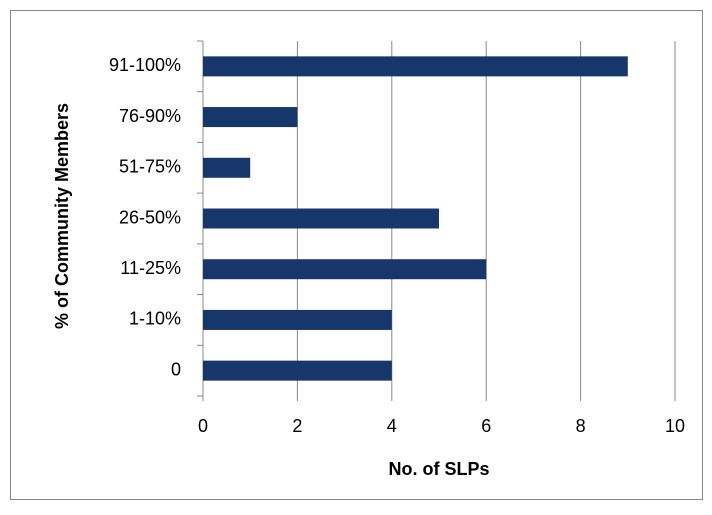  Describe the element at coordinates (392, 426) in the screenshot. I see `x-tick-label: 4` at that location.